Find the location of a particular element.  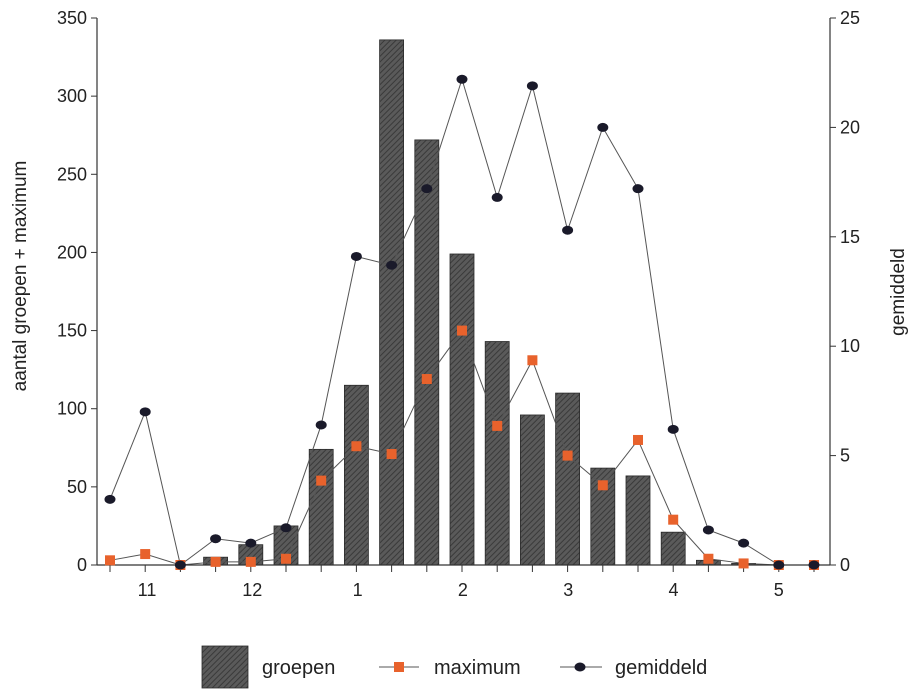

legend-label-gemiddeld: gemiddeld is located at coordinates (661, 668).